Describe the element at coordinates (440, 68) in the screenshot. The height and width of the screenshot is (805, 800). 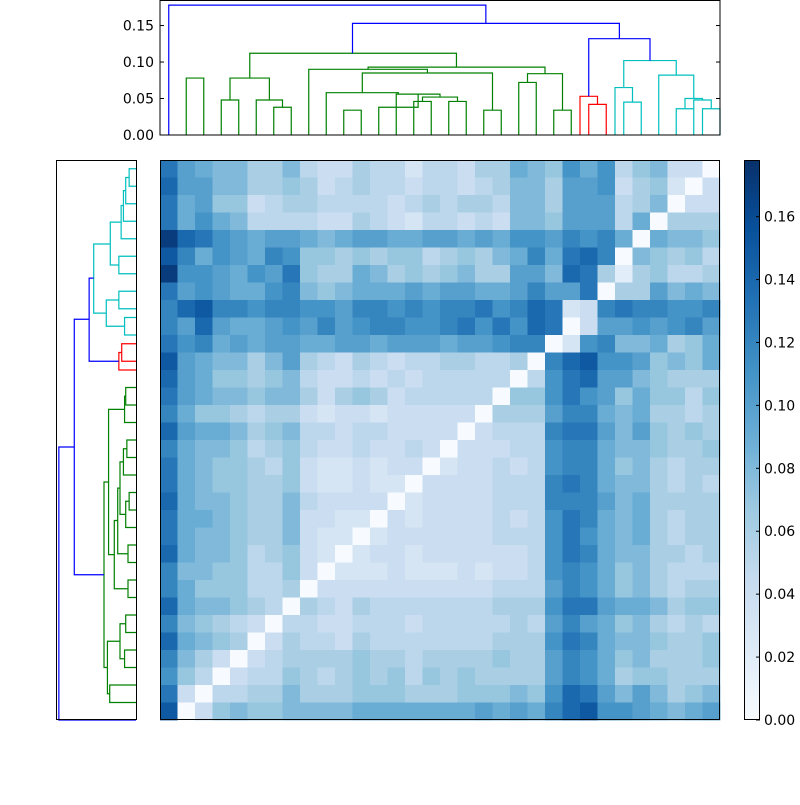
I see `top-dendrogram-frame` at that location.